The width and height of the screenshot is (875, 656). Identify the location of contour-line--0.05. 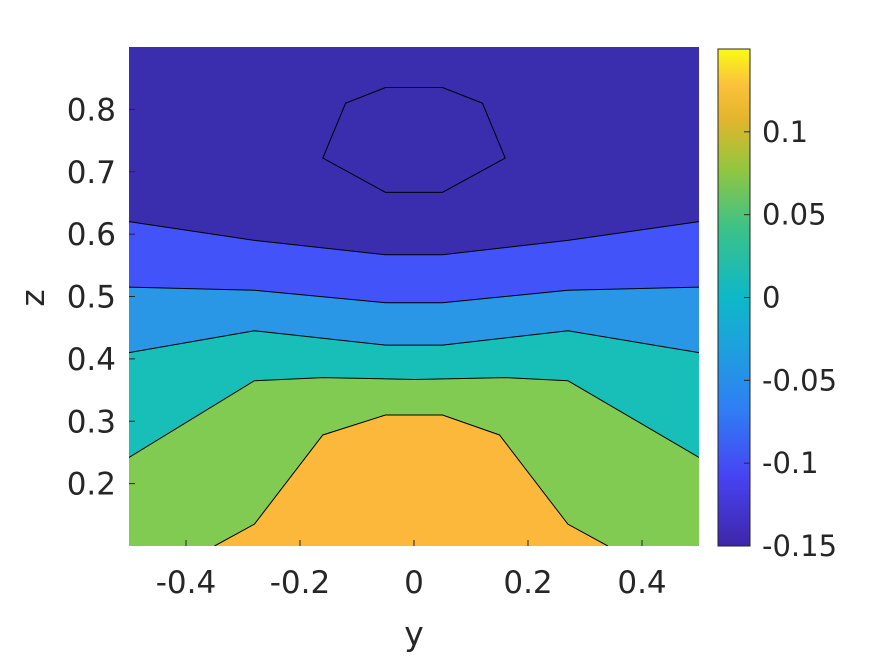
(414, 295).